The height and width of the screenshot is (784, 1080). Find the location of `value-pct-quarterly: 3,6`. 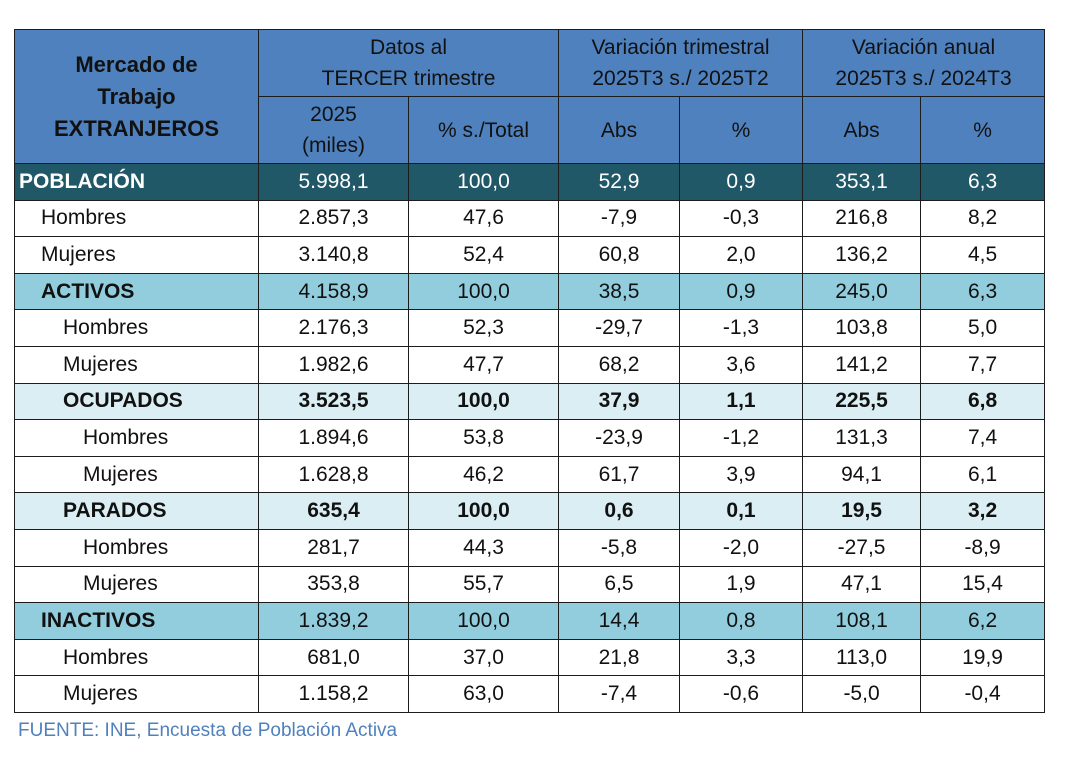

value-pct-quarterly: 3,6 is located at coordinates (741, 364).